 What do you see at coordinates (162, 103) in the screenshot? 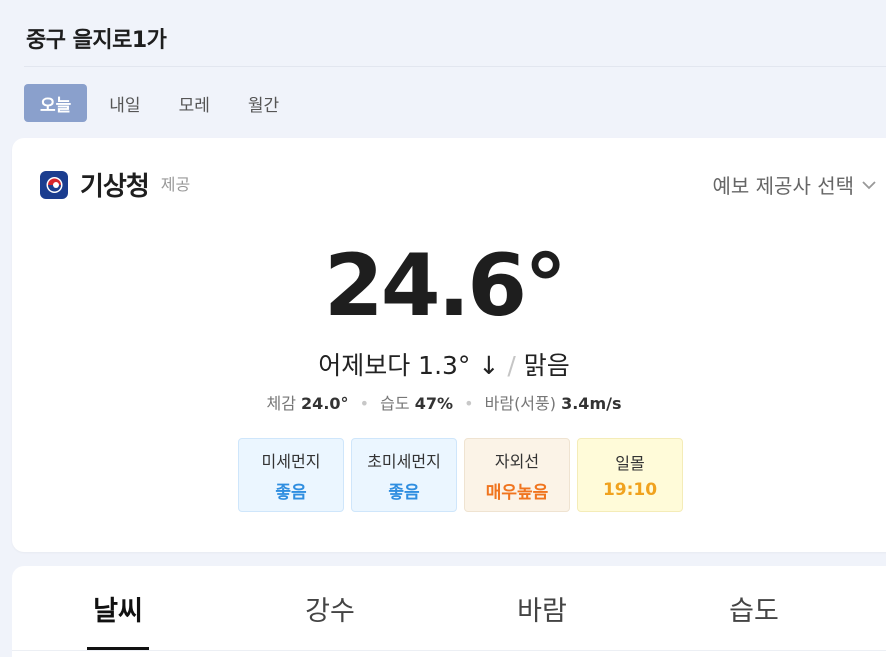
I see `day-tabs: 오늘 내일 모레 월간` at bounding box center [162, 103].